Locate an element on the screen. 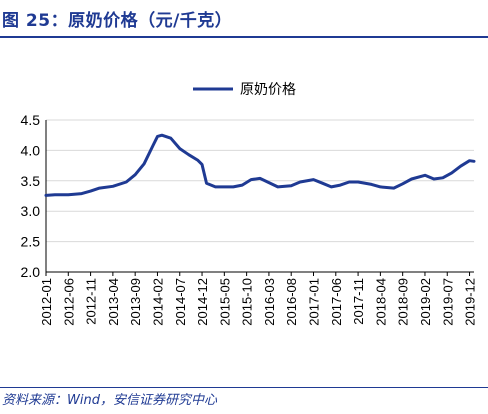 This screenshot has width=488, height=414. x-tick-label: 2019-02 is located at coordinates (425, 302).